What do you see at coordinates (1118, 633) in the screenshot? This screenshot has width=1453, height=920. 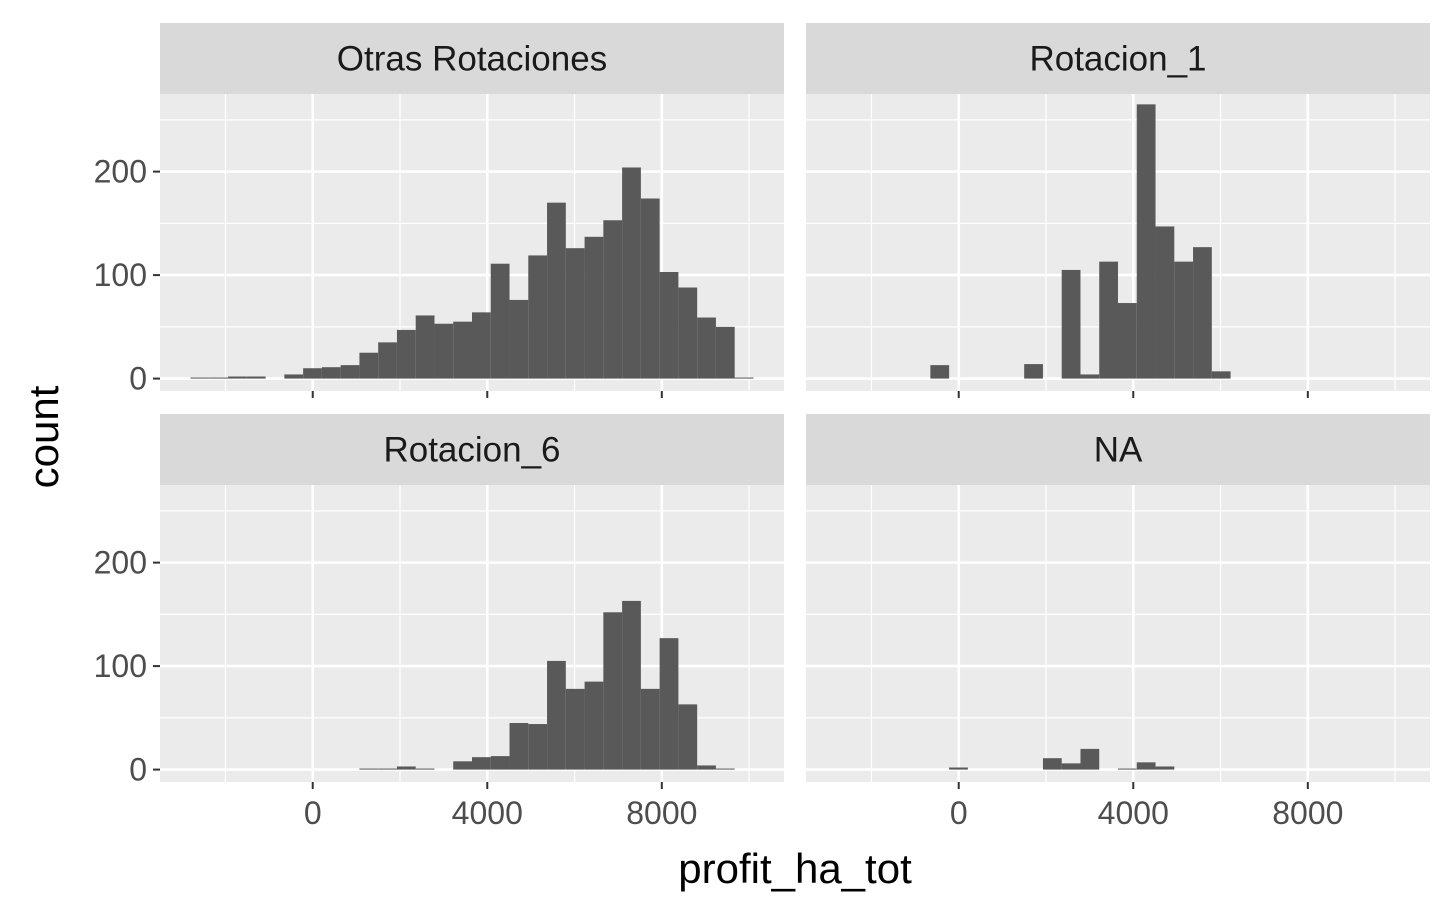 I see `panel-background` at bounding box center [1118, 633].